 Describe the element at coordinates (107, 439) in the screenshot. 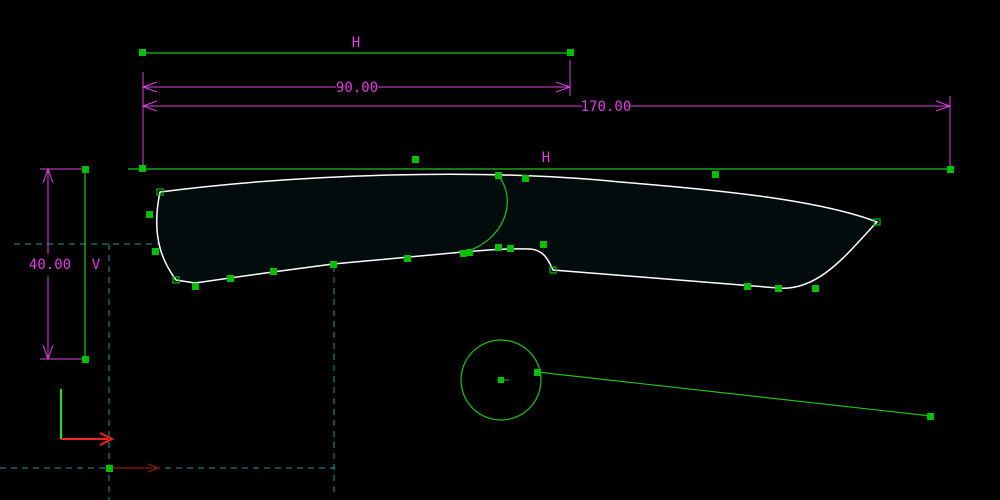

I see `x-axis-arrowhead` at that location.